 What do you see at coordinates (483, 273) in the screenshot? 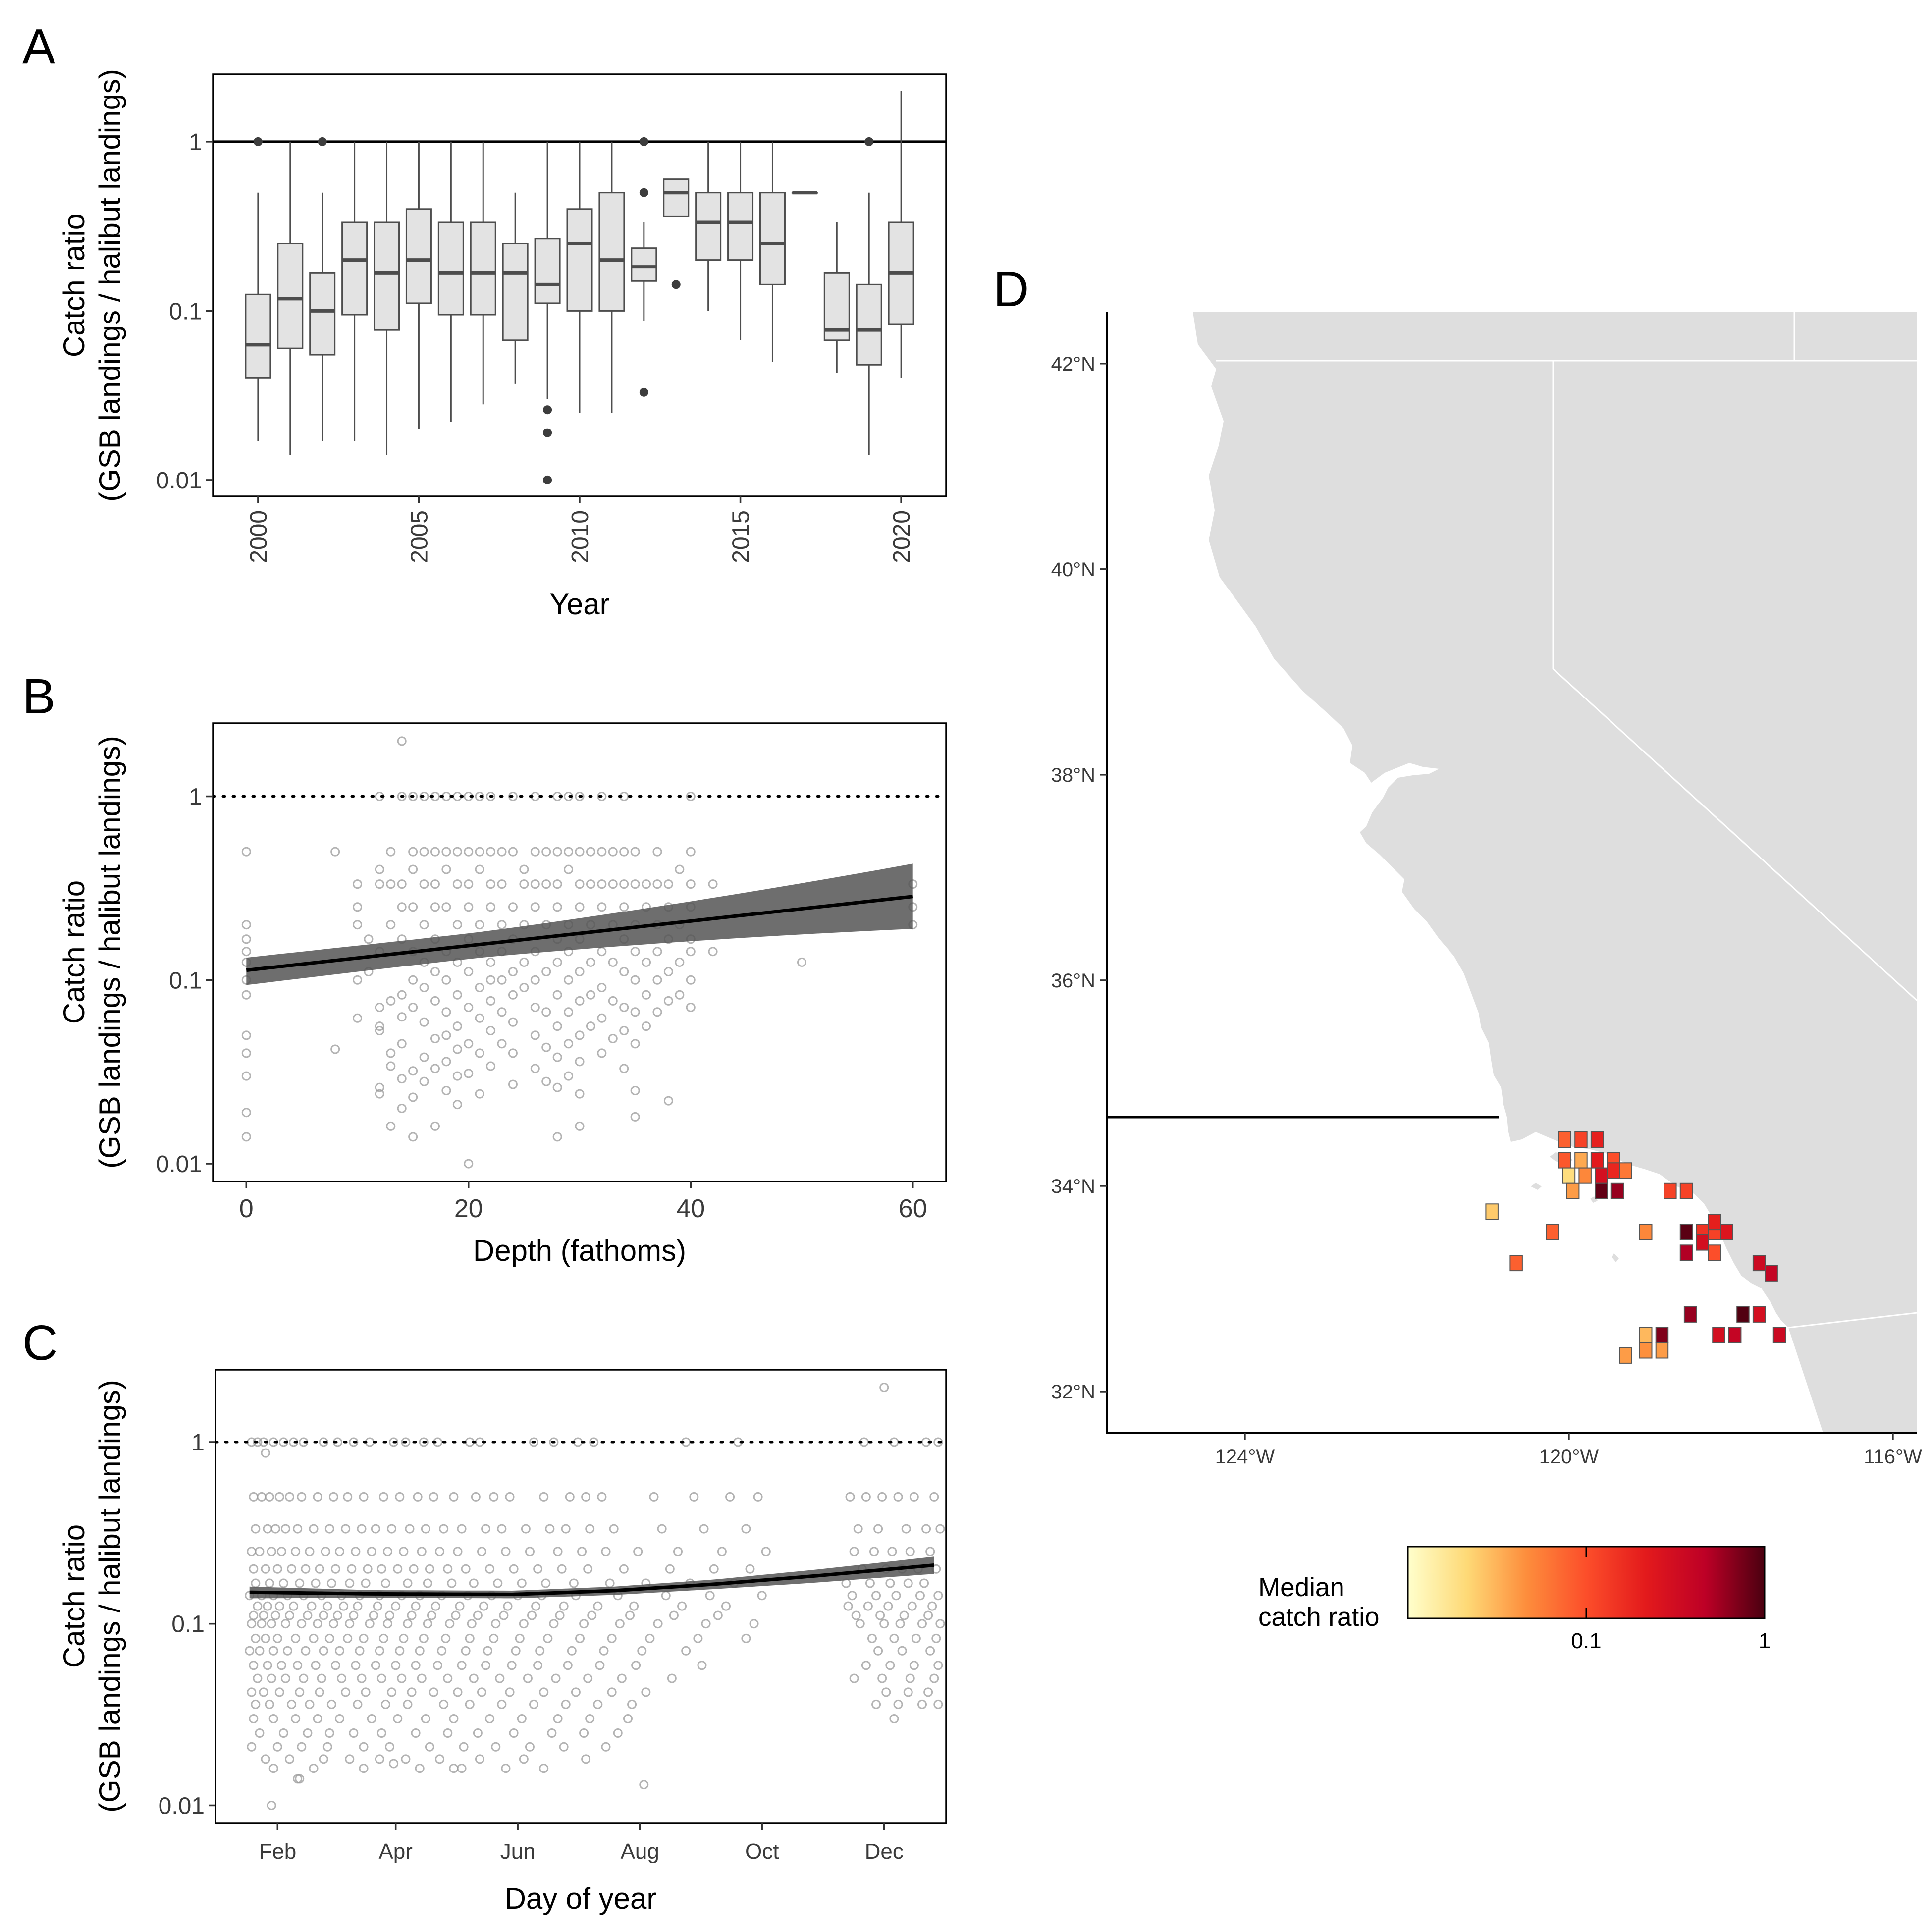
I see `box-2007` at bounding box center [483, 273].